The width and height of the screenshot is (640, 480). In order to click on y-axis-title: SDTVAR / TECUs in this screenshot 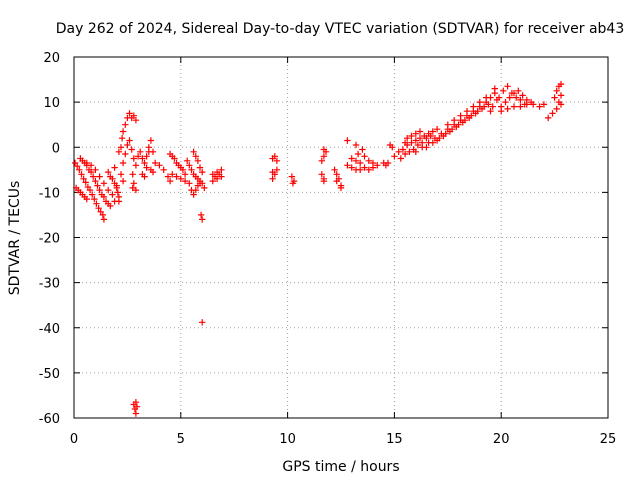, I will do `click(15, 238)`.